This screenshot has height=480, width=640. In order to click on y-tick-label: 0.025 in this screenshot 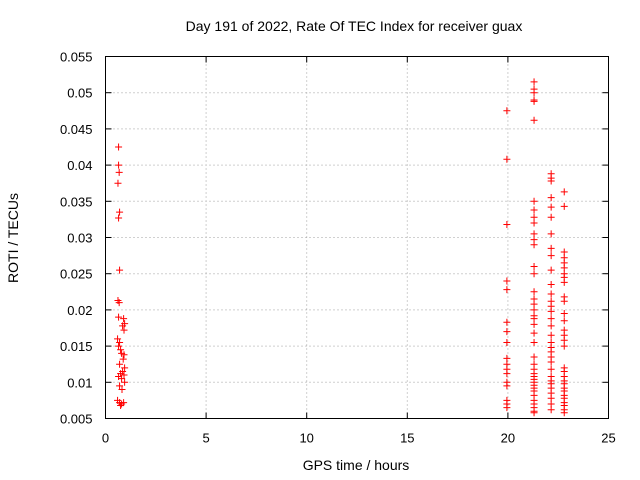, I will do `click(76, 274)`.